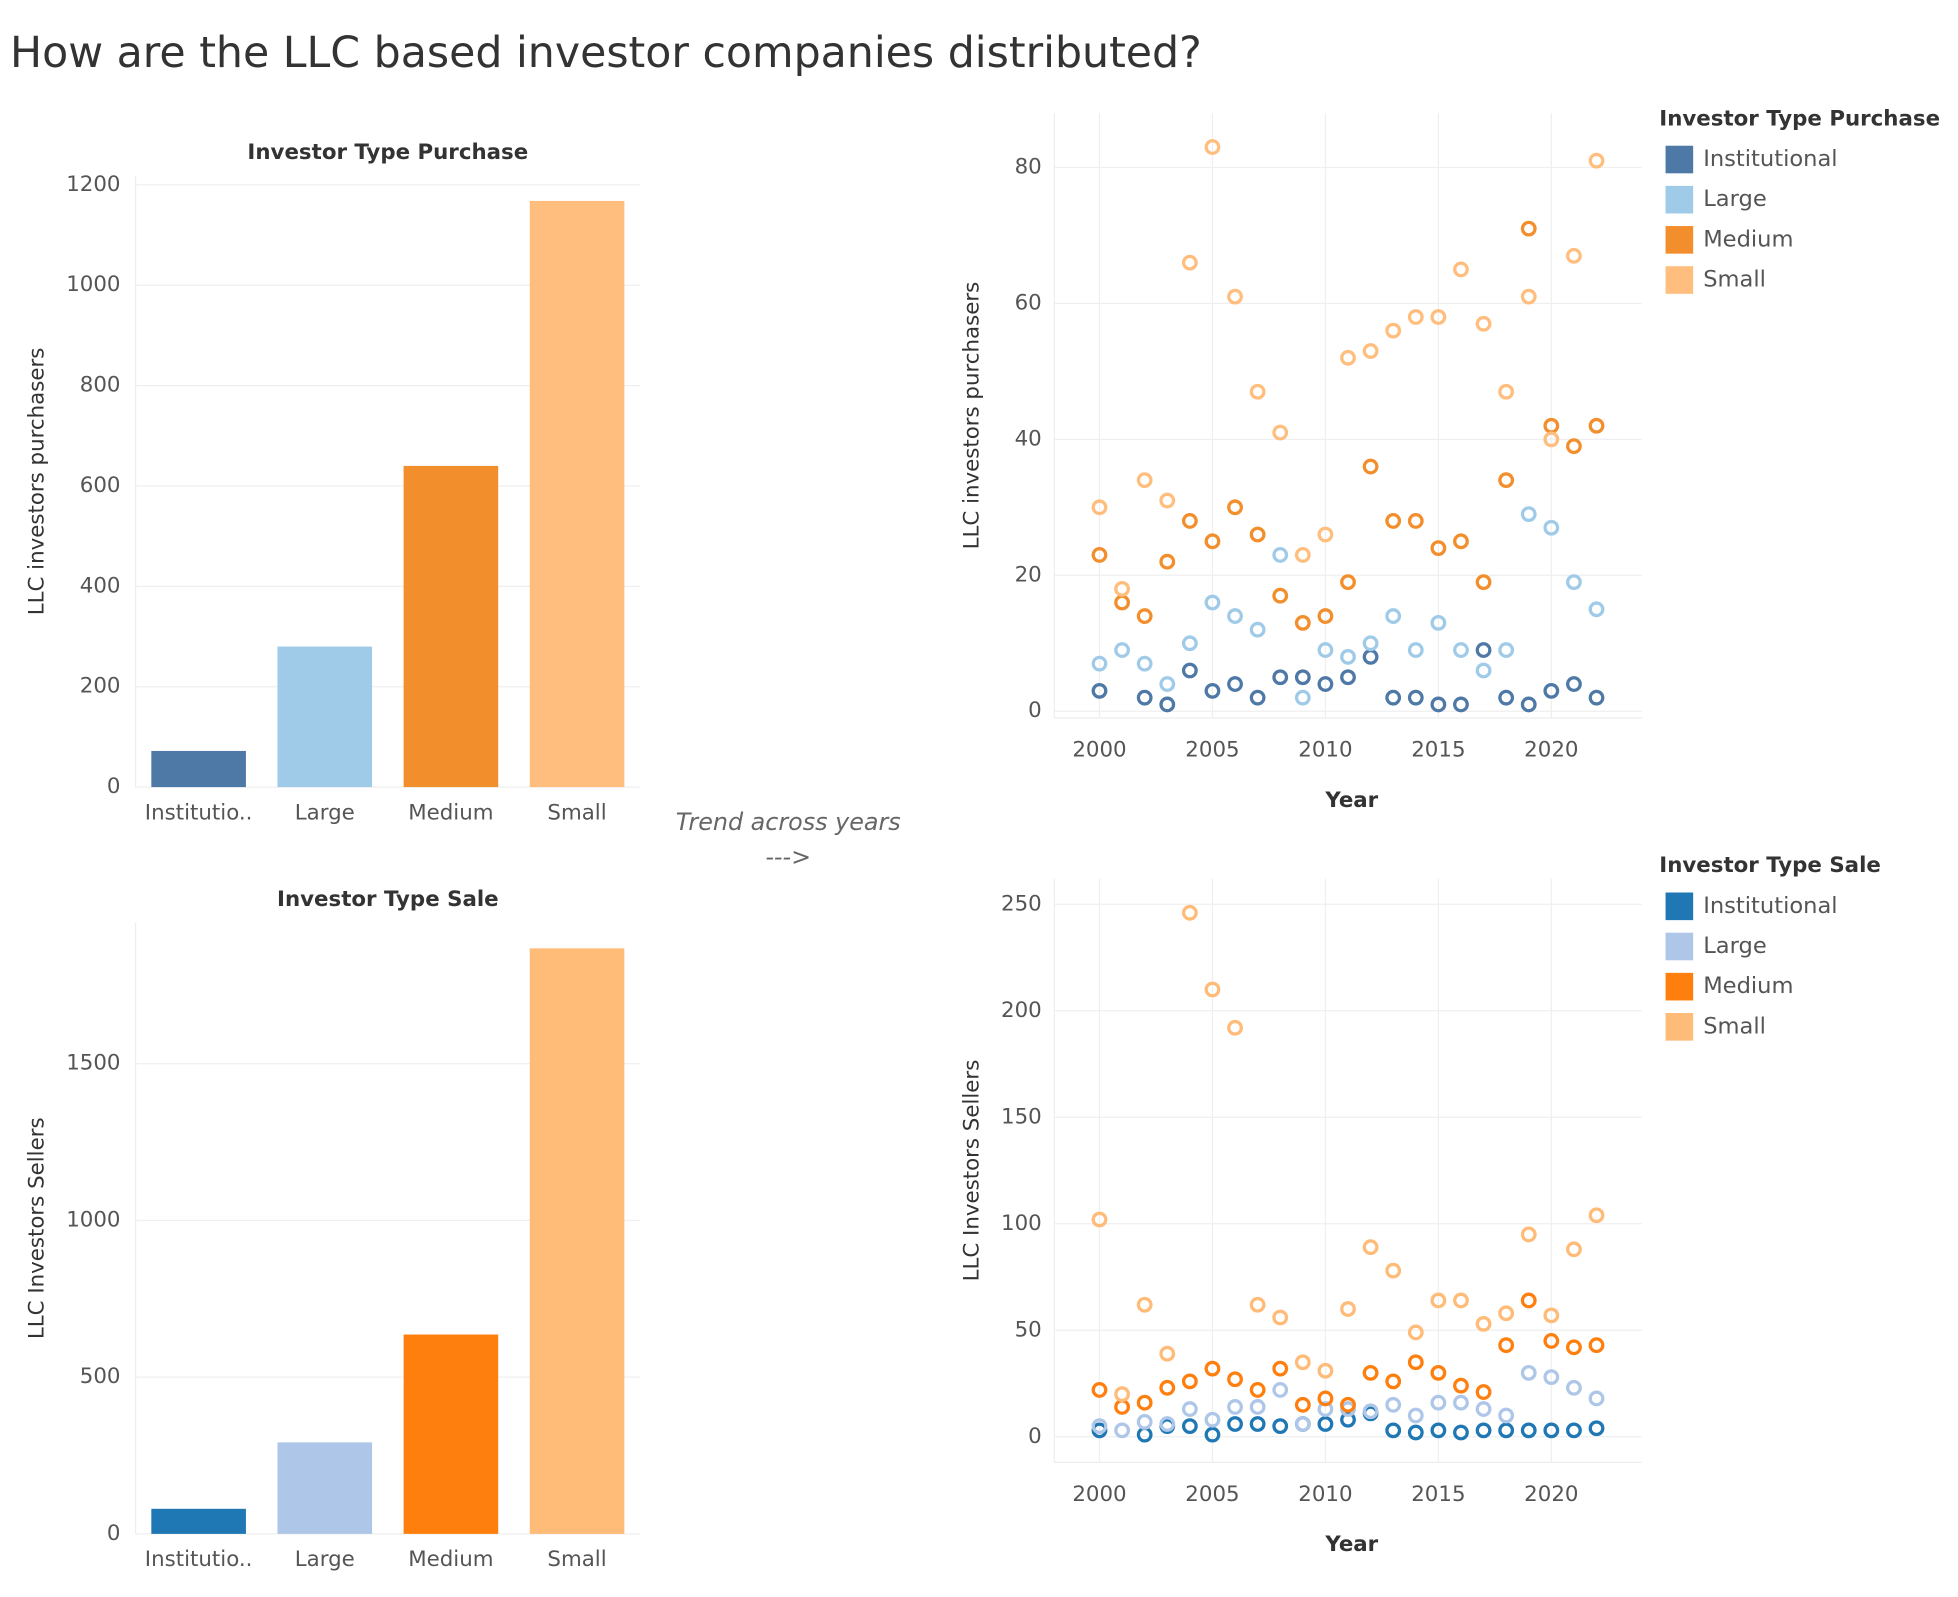 Image resolution: width=1958 pixels, height=1597 pixels. What do you see at coordinates (199, 812) in the screenshot?
I see `x-tick-label: Institutio..` at bounding box center [199, 812].